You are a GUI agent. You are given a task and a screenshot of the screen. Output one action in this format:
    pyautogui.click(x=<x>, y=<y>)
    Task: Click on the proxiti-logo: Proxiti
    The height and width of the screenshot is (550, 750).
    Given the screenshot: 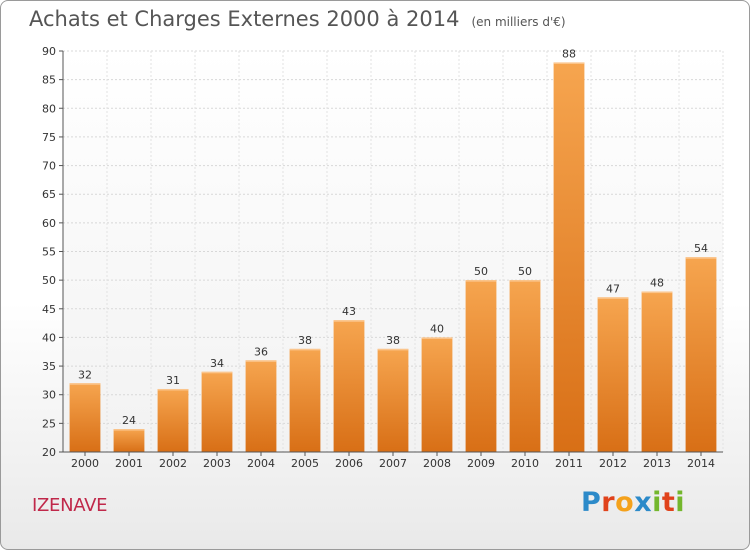 What is the action you would take?
    pyautogui.click(x=633, y=502)
    